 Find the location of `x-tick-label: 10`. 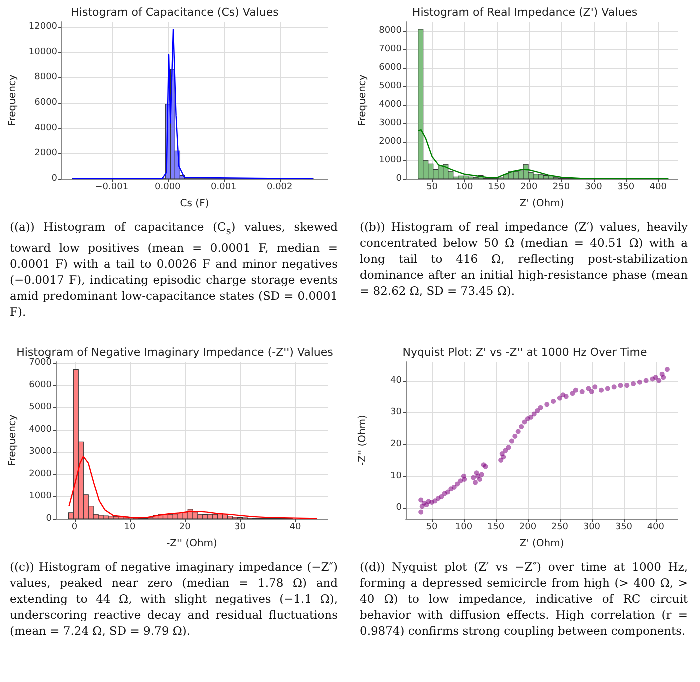

x-tick-label: 10 is located at coordinates (130, 527).